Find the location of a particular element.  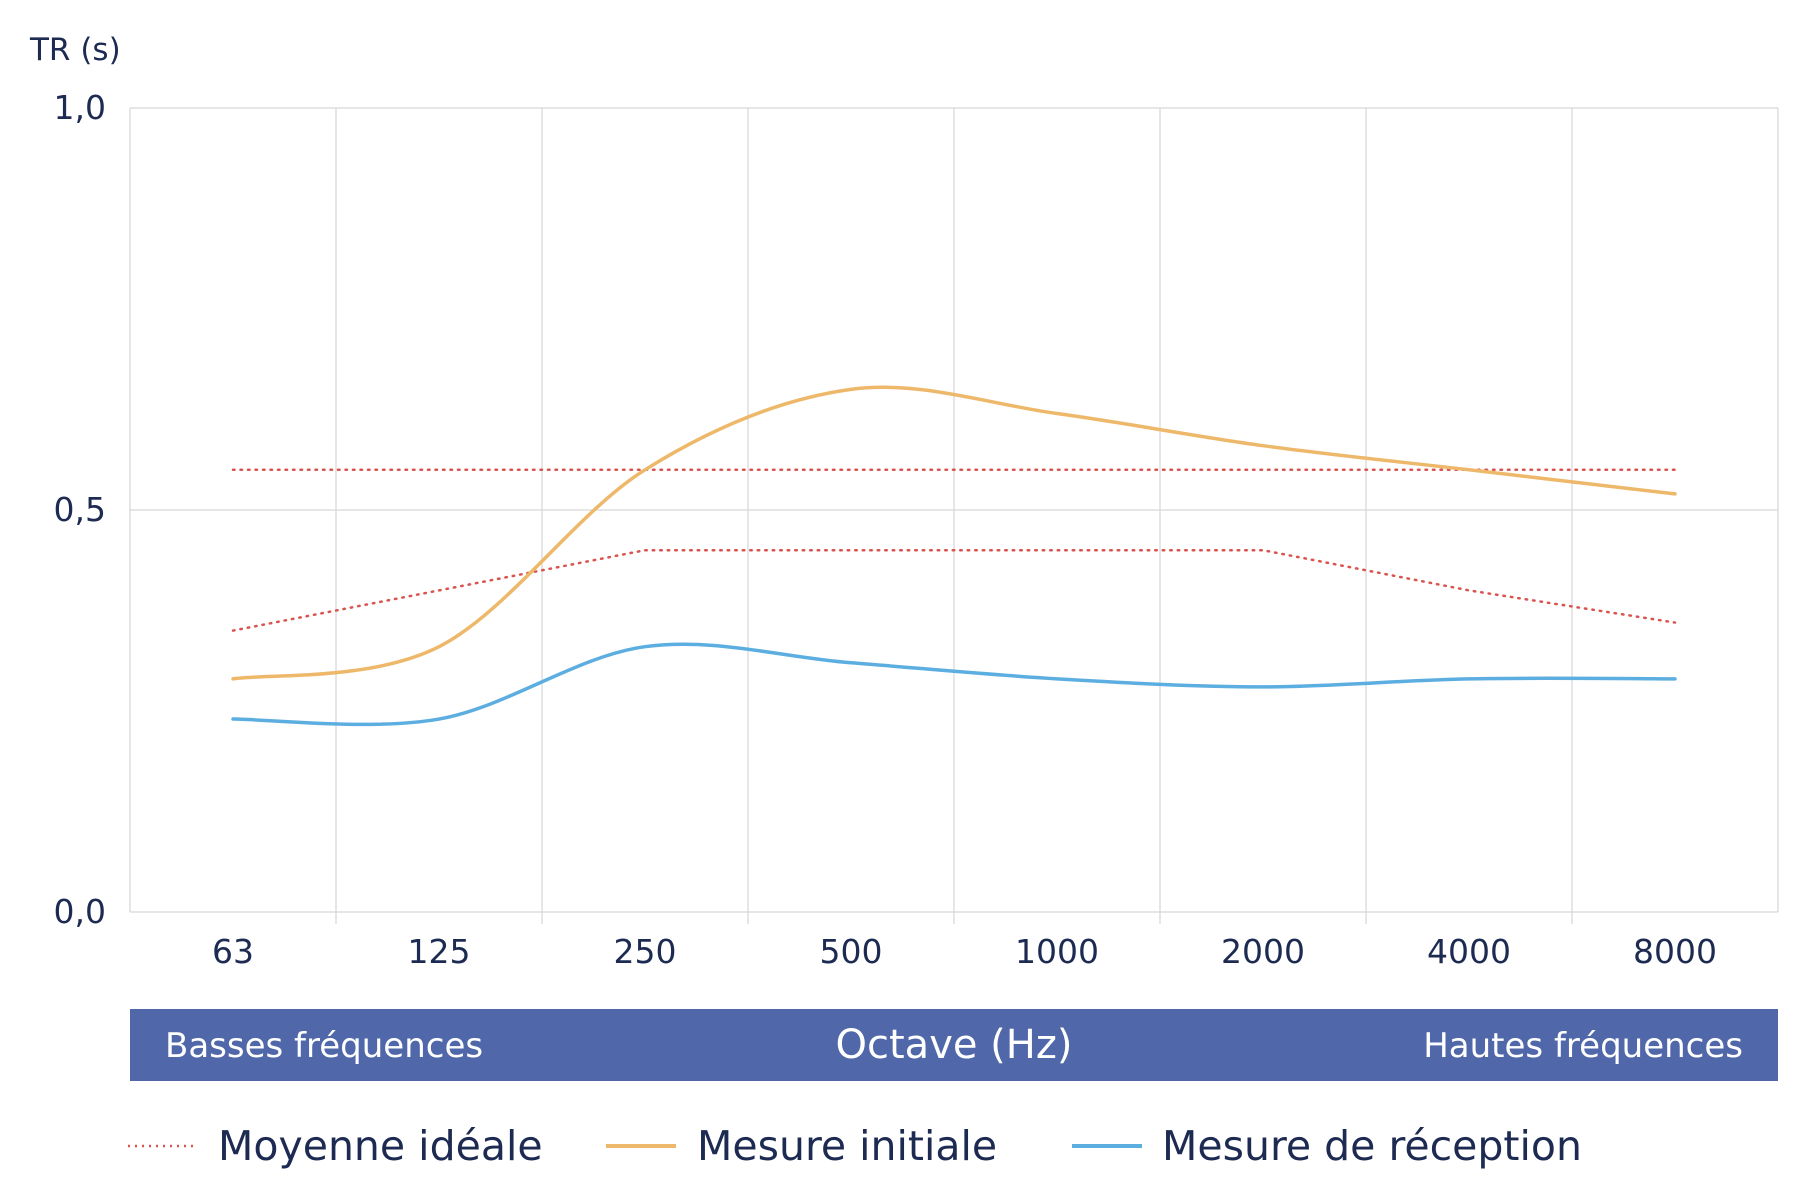

x-tick-label: 4000 is located at coordinates (1469, 951).